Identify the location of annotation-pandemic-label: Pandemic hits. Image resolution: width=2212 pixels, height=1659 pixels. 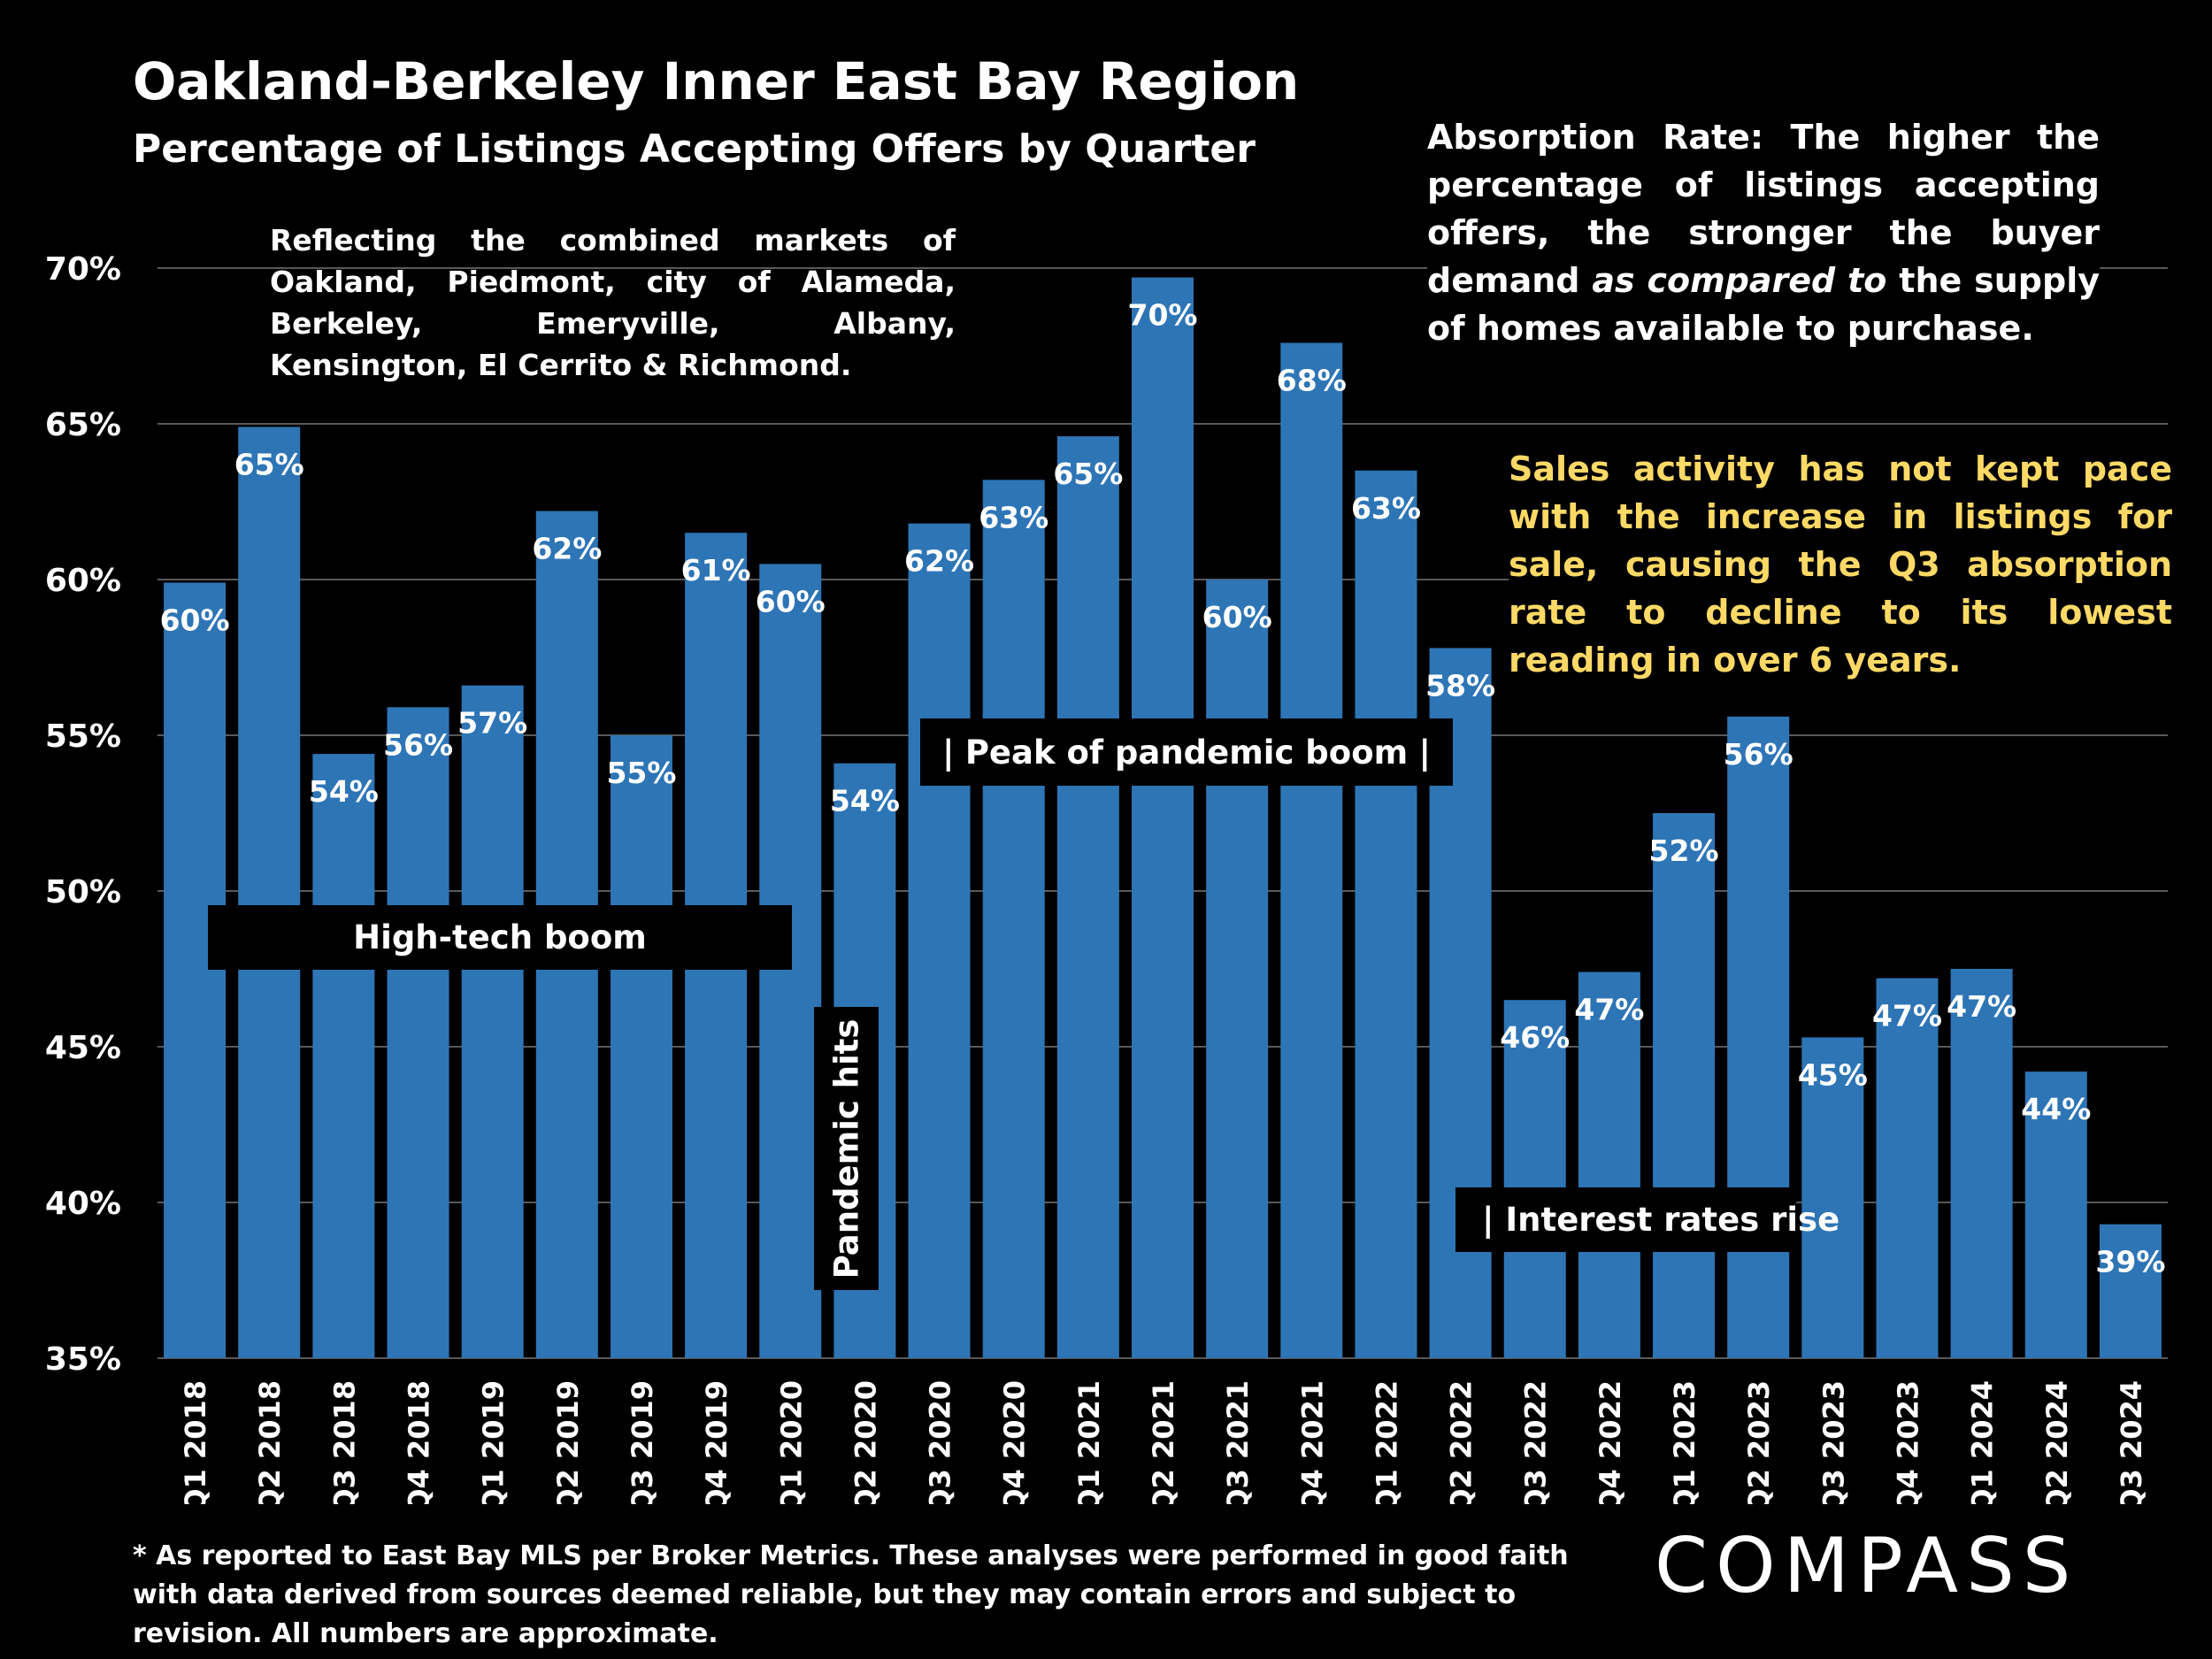
(847, 1149).